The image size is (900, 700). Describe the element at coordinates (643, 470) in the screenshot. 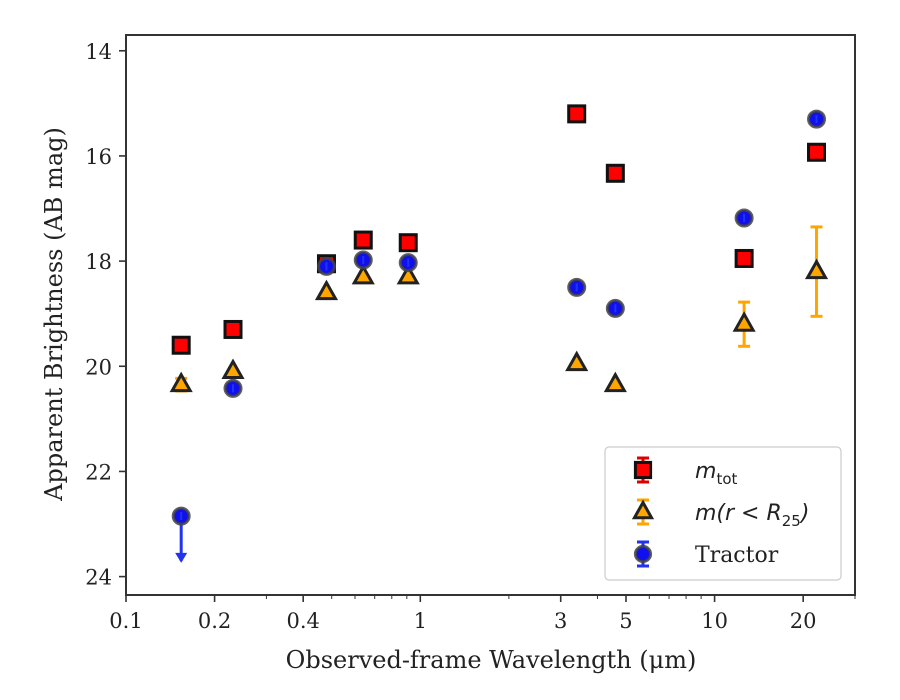

I see `legend-marker-square` at that location.